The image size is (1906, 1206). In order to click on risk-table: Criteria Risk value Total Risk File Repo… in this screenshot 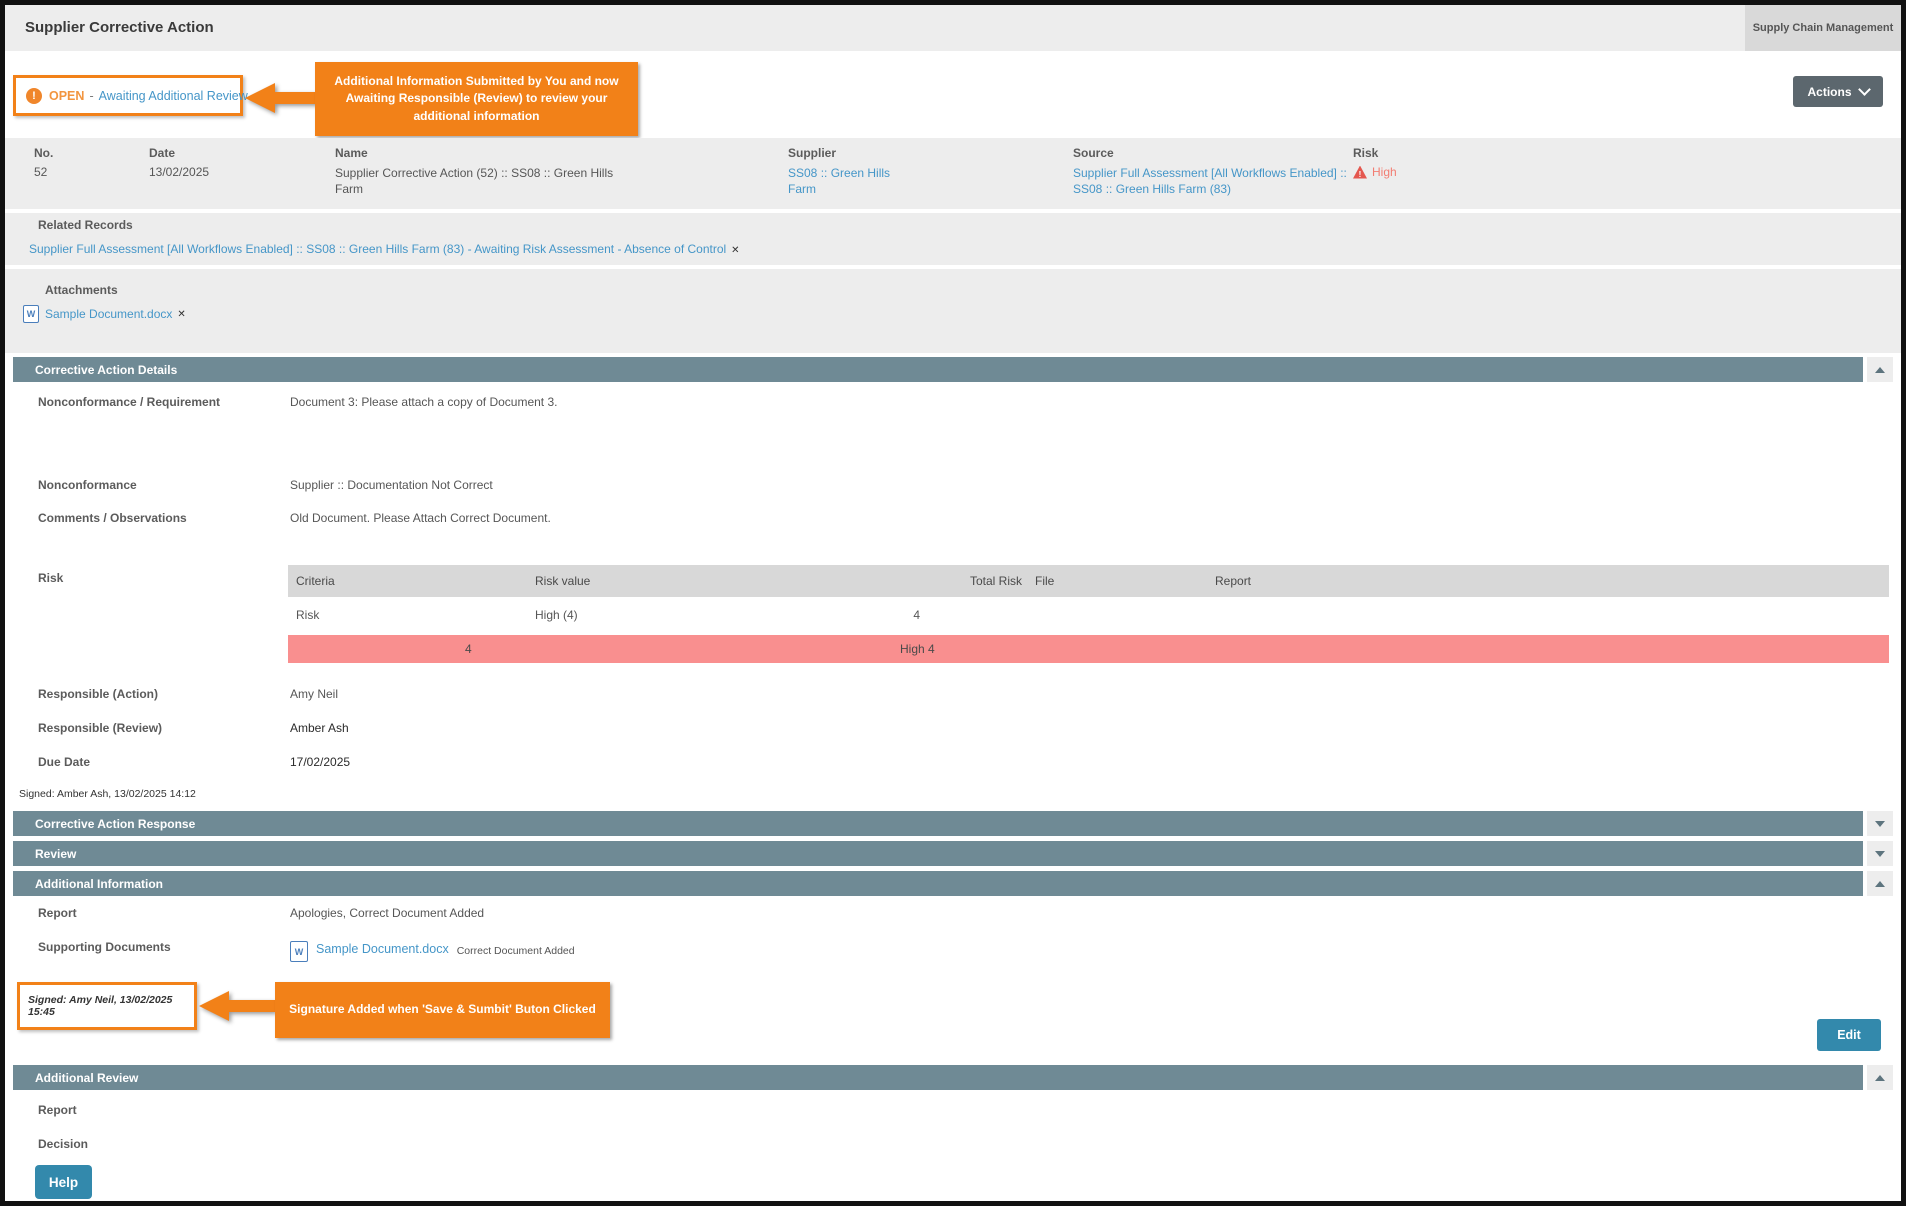, I will do `click(1088, 614)`.